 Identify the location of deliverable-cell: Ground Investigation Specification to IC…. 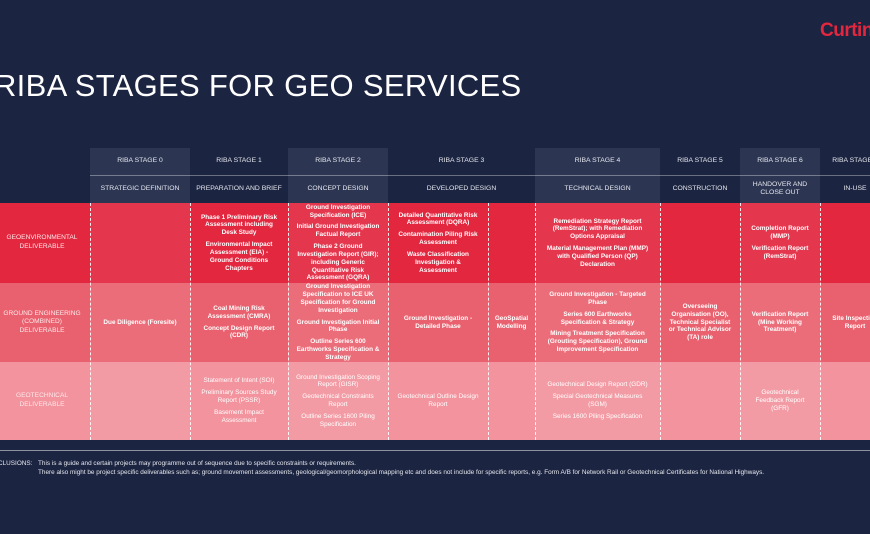
(338, 322).